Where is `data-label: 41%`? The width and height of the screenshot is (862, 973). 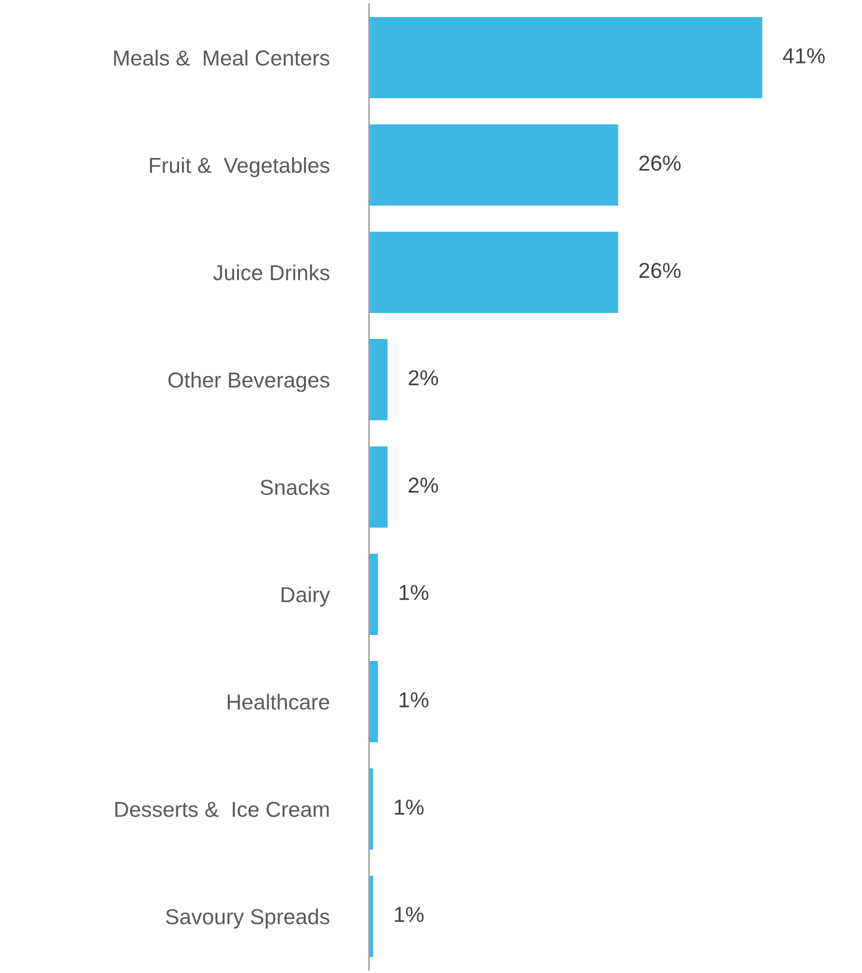
data-label: 41% is located at coordinates (803, 56).